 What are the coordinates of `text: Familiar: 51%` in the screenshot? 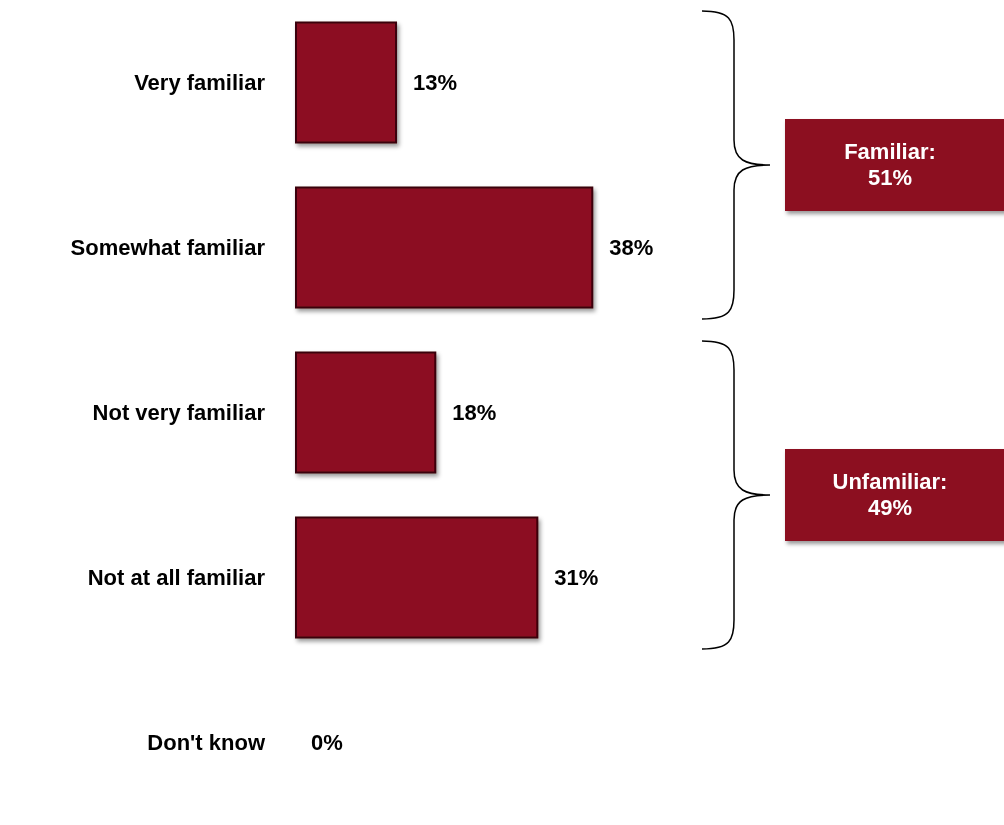 It's located at (894, 165).